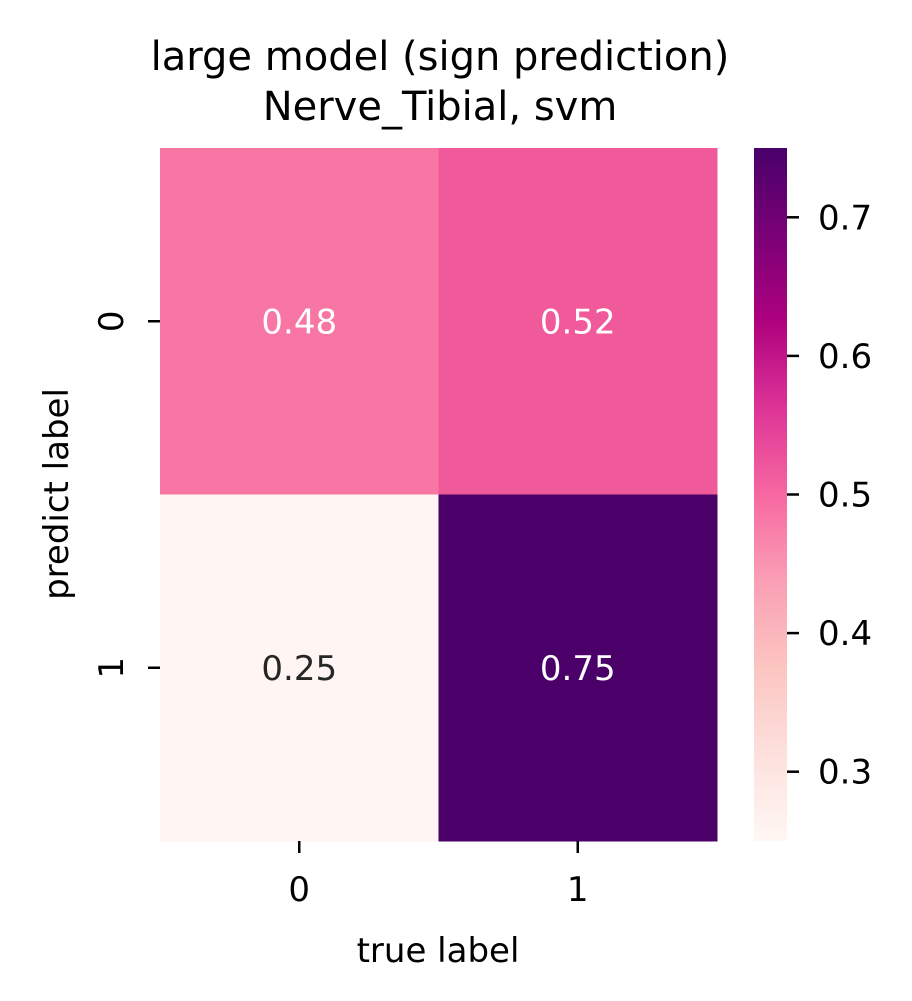 The image size is (912, 1001). Describe the element at coordinates (440, 107) in the screenshot. I see `chart-subtitle: Nerve_Tibial, svm` at that location.